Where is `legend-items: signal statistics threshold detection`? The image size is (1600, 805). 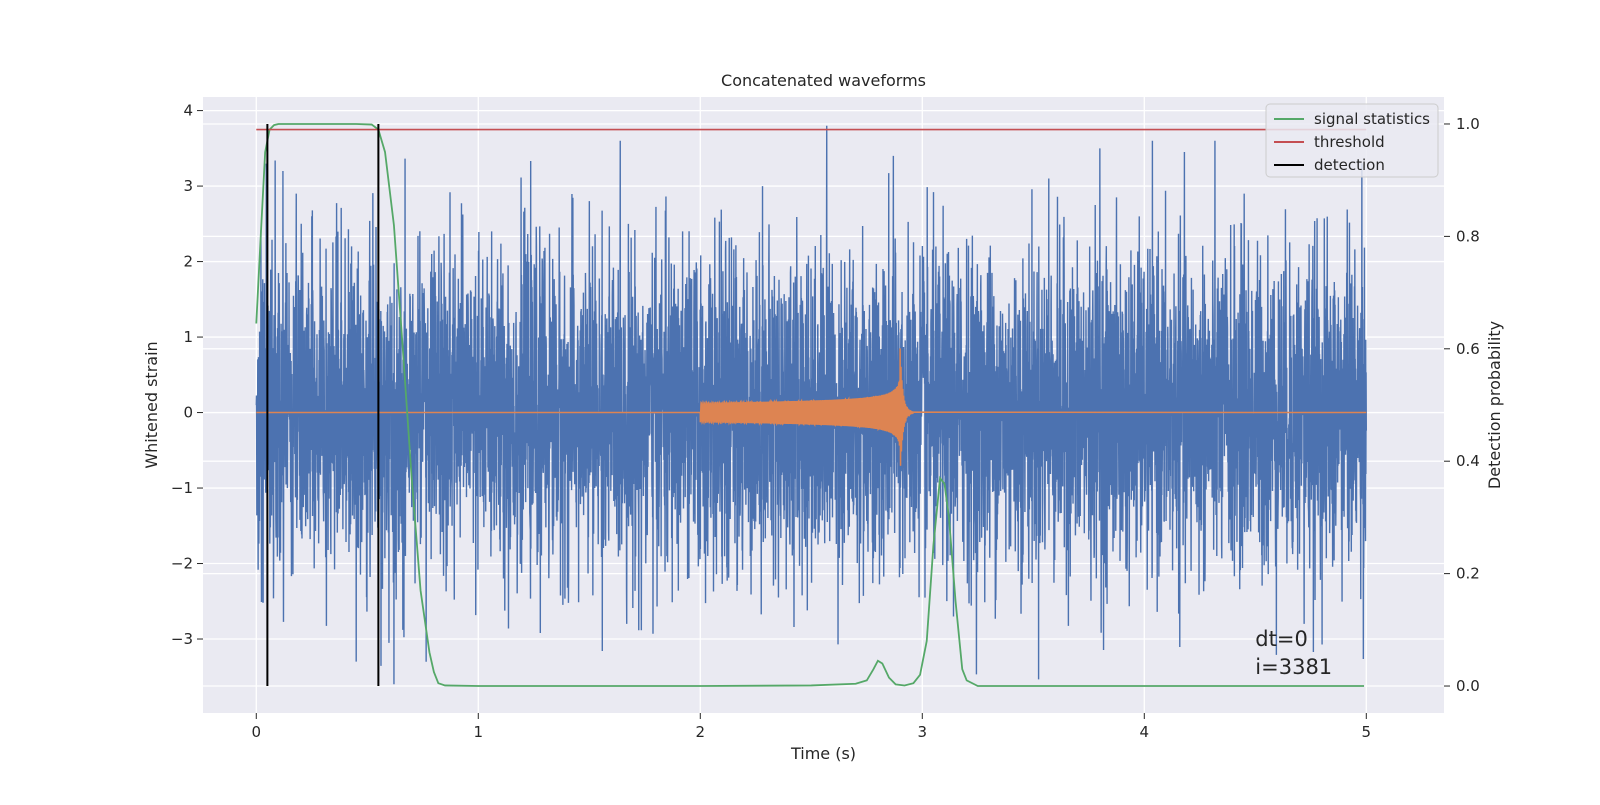 legend-items: signal statistics threshold detection is located at coordinates (1352, 142).